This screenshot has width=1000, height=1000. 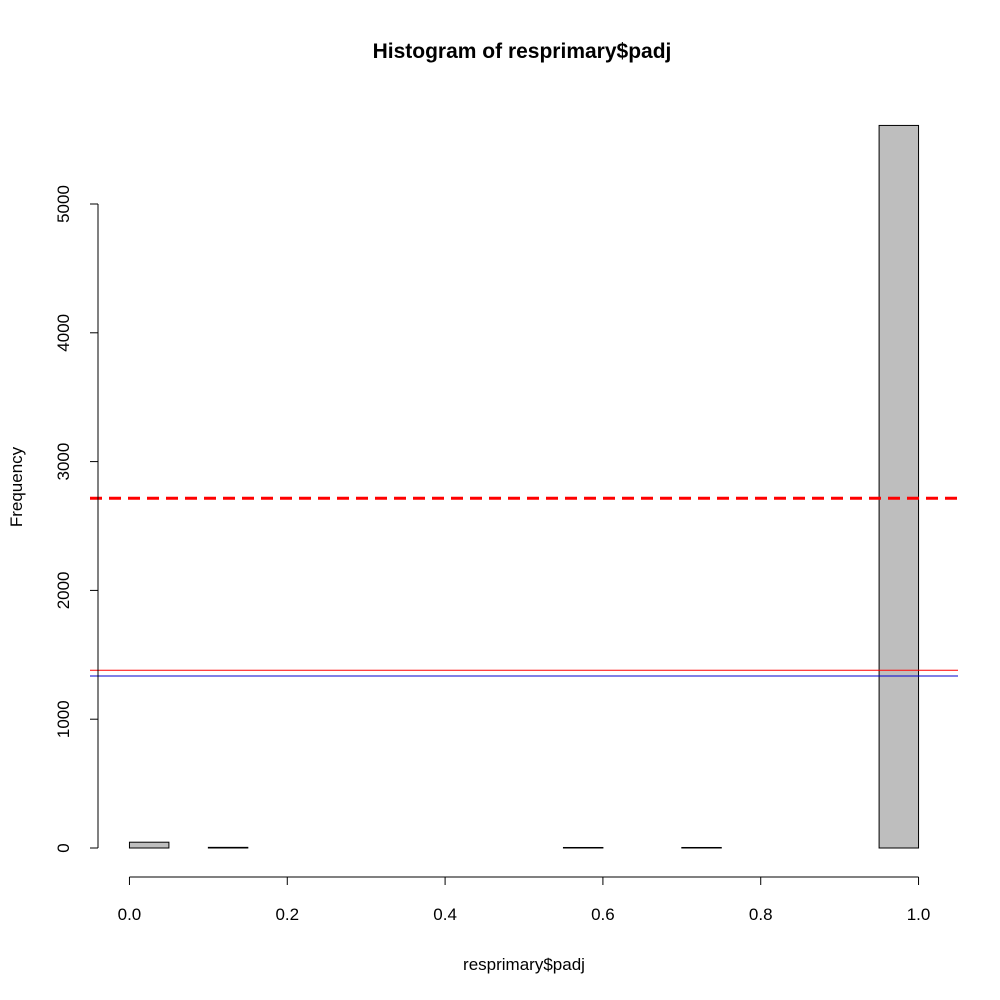 I want to click on y-tick-label: 2000, so click(x=63, y=590).